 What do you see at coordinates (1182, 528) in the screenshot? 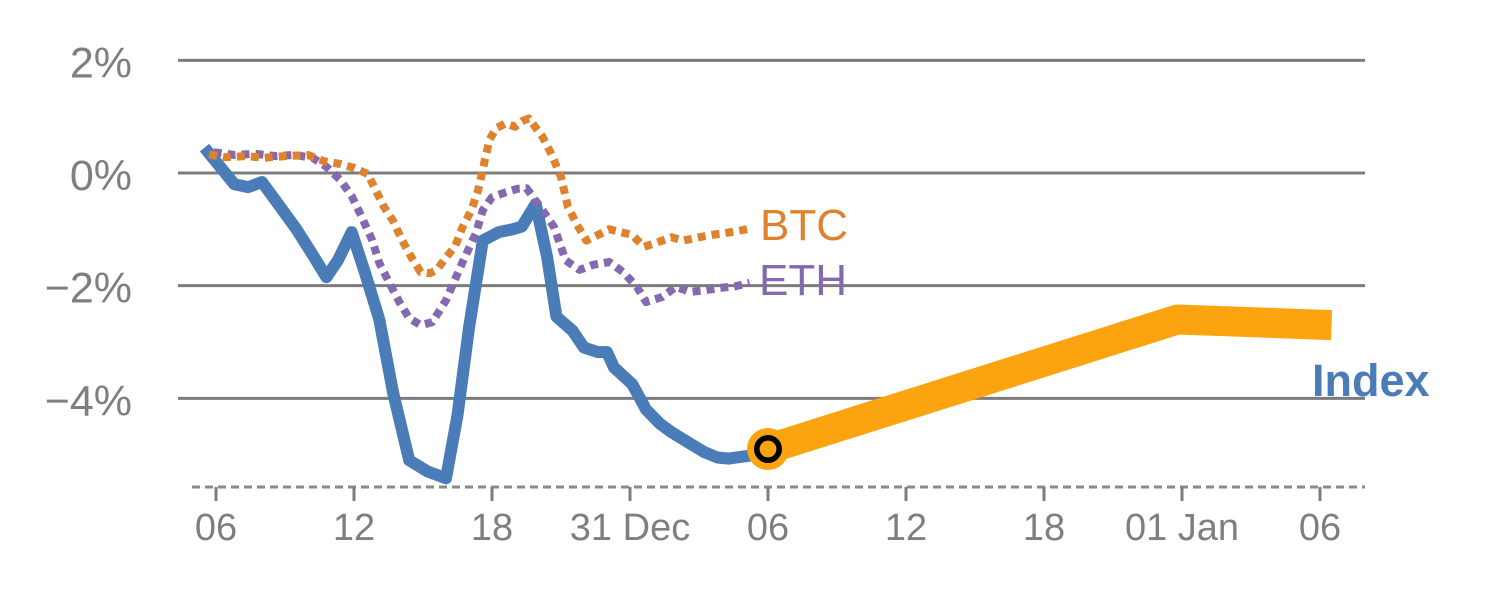
I see `x-tick-label: 01 Jan` at bounding box center [1182, 528].